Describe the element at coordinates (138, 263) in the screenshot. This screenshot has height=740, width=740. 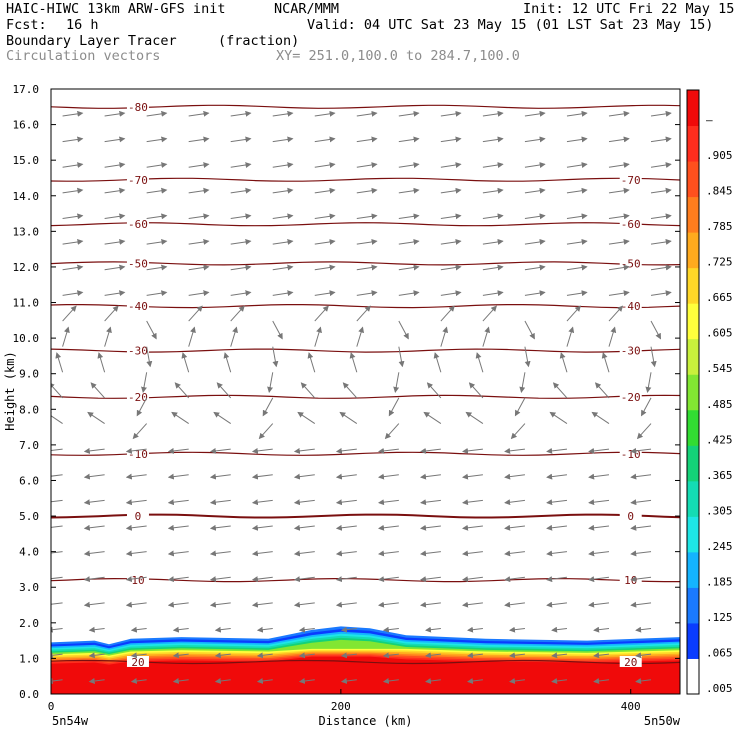
I see `isotherm-label: -50` at that location.